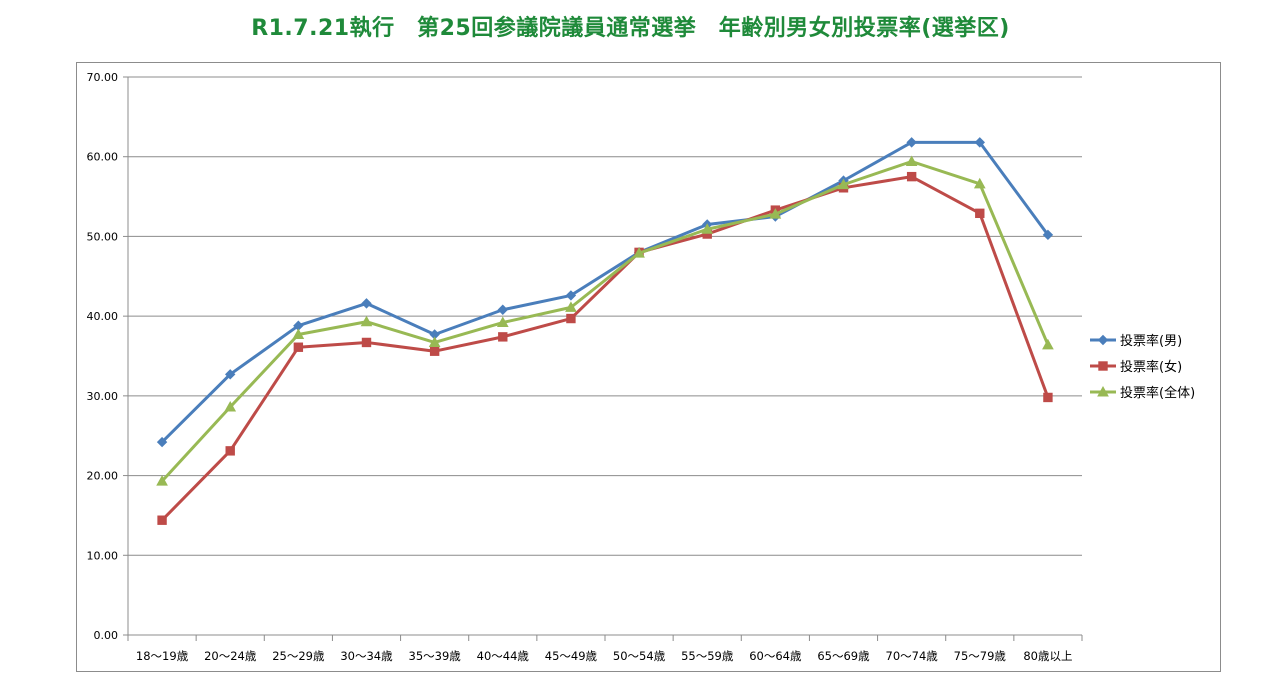 The height and width of the screenshot is (694, 1261). I want to click on legend: 投票率(男) 投票率(女) 投票率(全体), so click(1142, 367).